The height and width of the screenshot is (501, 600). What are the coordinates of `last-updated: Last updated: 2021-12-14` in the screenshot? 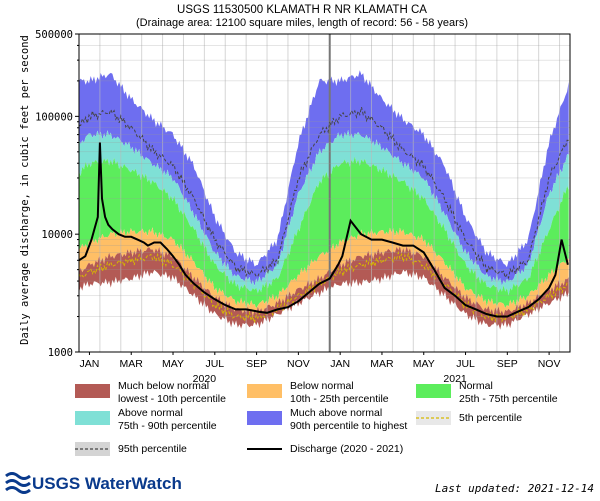 It's located at (514, 488).